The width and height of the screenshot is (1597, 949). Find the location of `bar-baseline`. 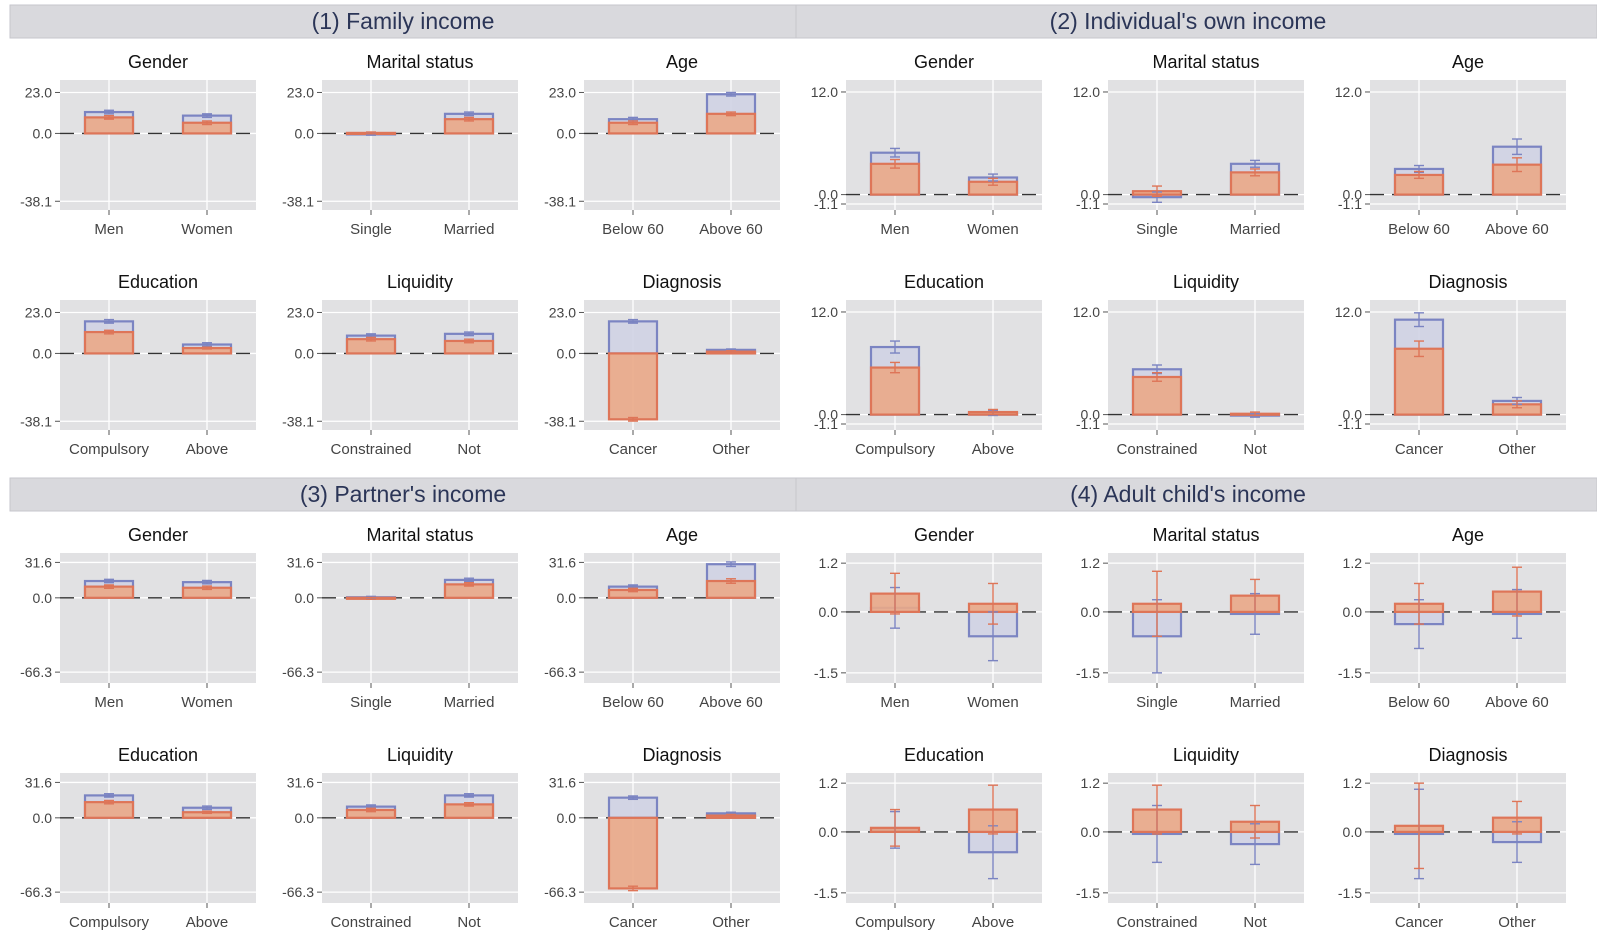

bar-baseline is located at coordinates (633, 807).